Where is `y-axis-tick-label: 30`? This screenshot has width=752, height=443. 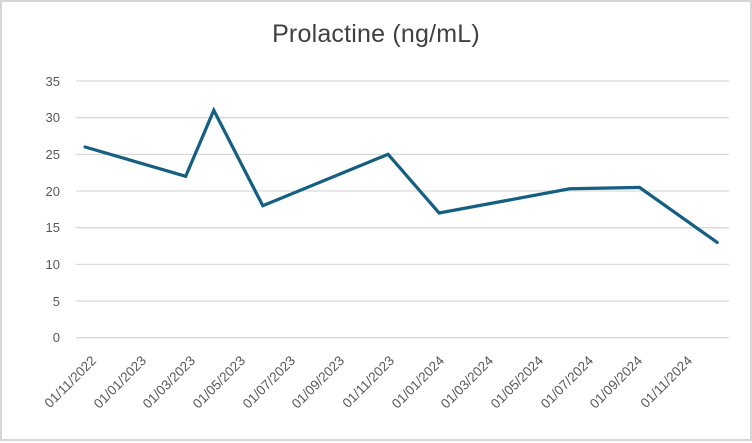
y-axis-tick-label: 30 is located at coordinates (52, 118).